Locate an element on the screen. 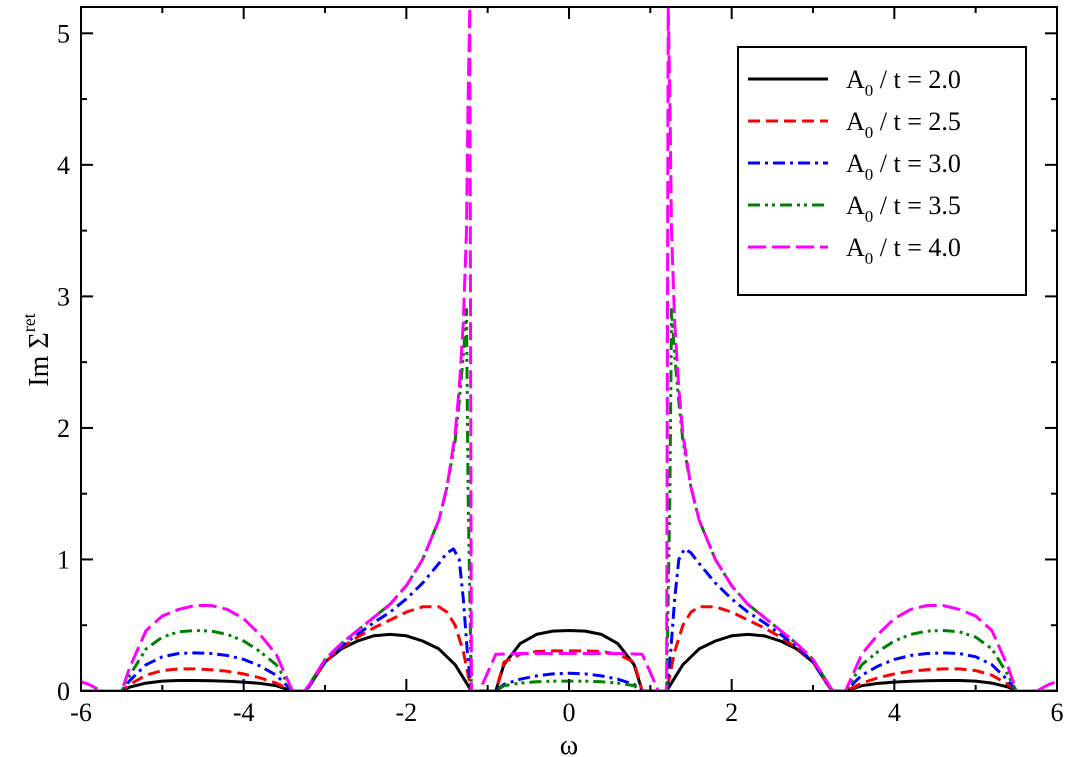 This screenshot has height=757, width=1070. x-tick-label: 2 is located at coordinates (731, 712).